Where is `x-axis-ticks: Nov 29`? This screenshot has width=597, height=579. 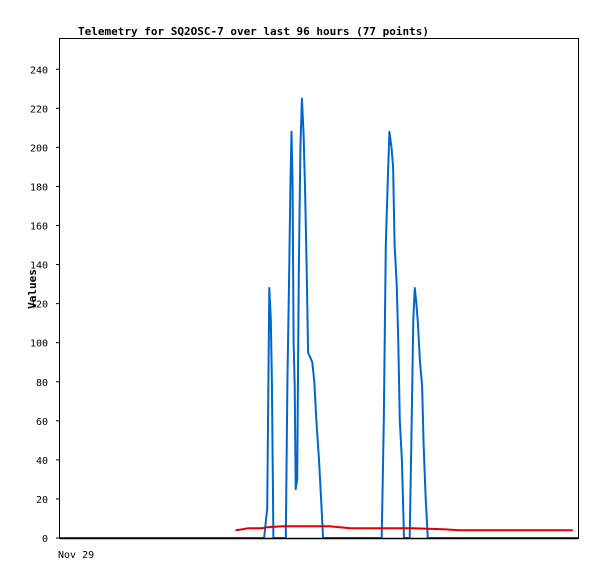
x-axis-ticks: Nov 29 is located at coordinates (76, 555).